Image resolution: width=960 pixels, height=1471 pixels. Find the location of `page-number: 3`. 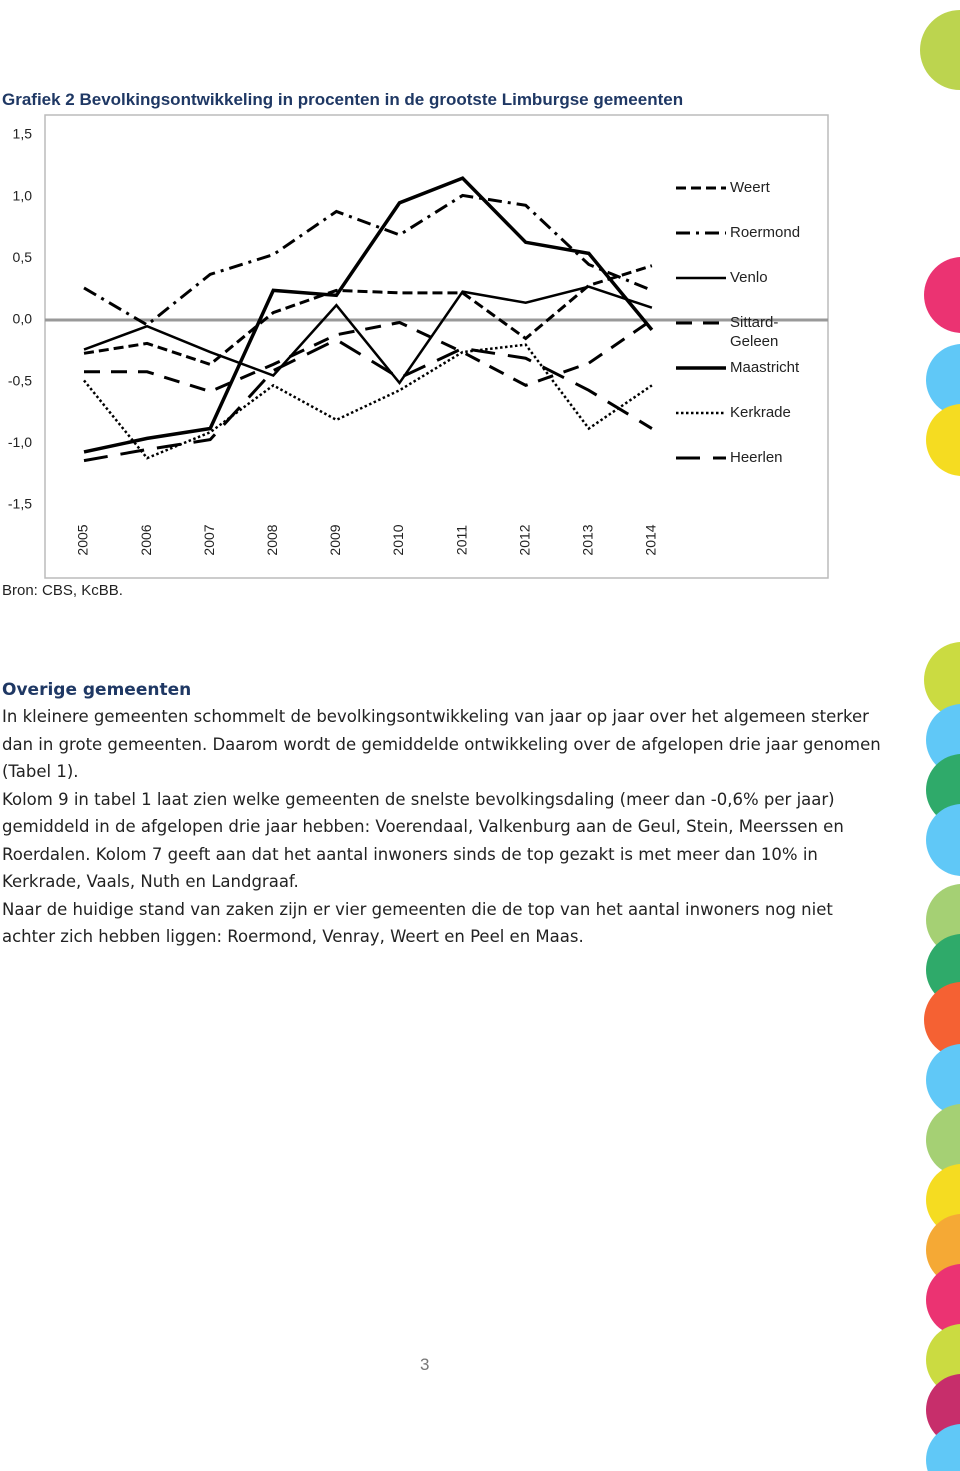

page-number: 3 is located at coordinates (425, 1364).